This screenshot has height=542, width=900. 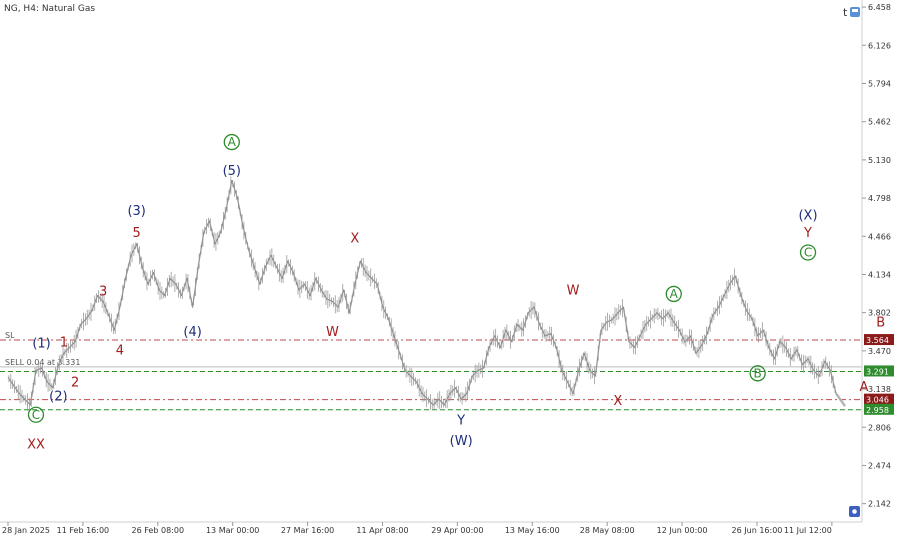 What do you see at coordinates (879, 122) in the screenshot?
I see `y-tick-label: 5.462` at bounding box center [879, 122].